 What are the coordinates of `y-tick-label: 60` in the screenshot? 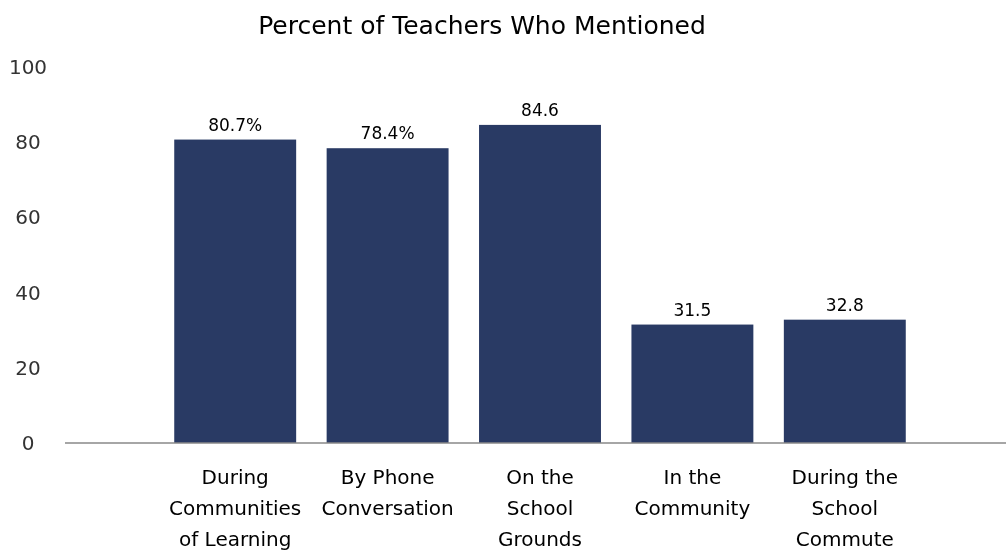 It's located at (28, 217).